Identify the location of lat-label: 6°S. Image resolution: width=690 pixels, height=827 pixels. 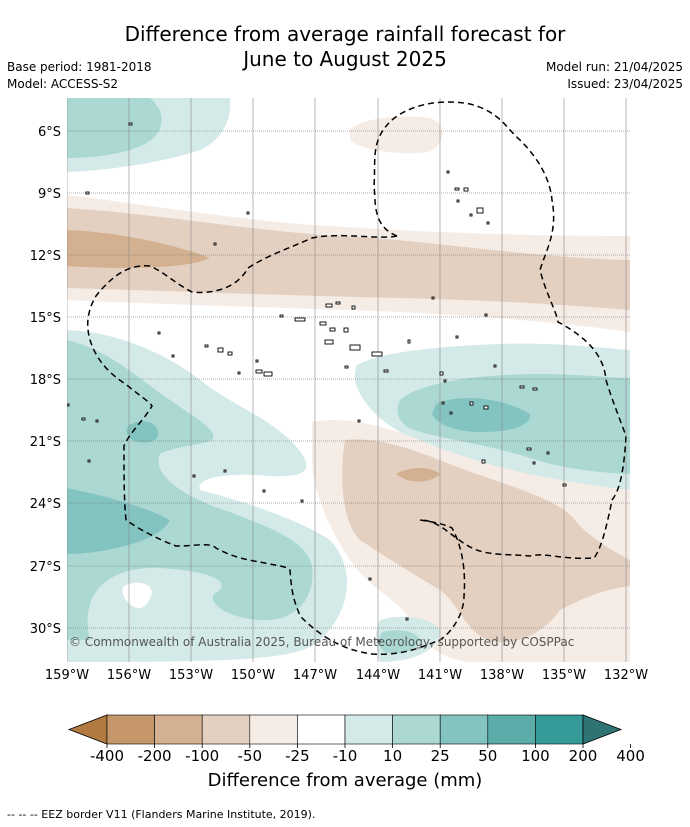
(49, 132).